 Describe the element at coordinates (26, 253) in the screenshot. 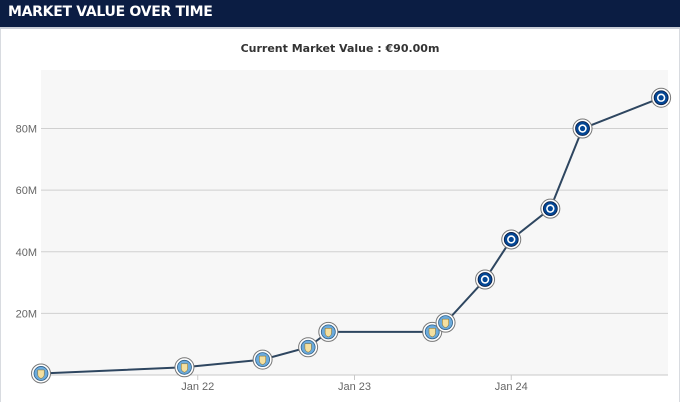

I see `y-tick-label: 40M` at that location.